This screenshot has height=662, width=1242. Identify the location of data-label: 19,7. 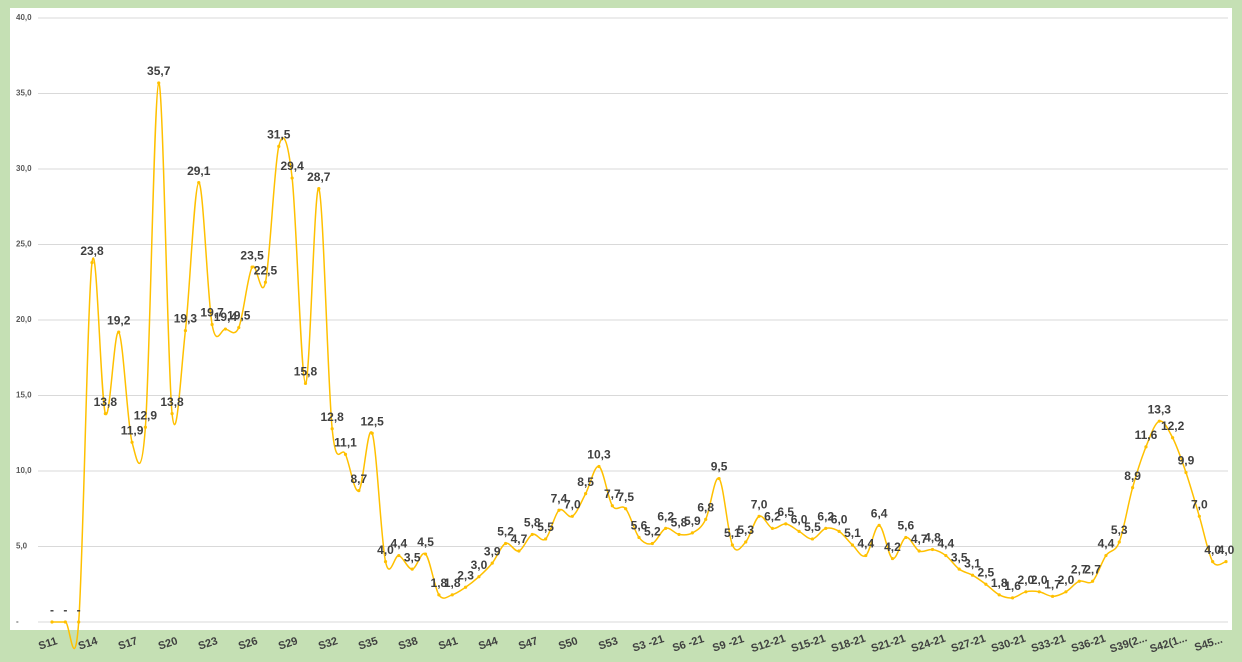
(212, 313).